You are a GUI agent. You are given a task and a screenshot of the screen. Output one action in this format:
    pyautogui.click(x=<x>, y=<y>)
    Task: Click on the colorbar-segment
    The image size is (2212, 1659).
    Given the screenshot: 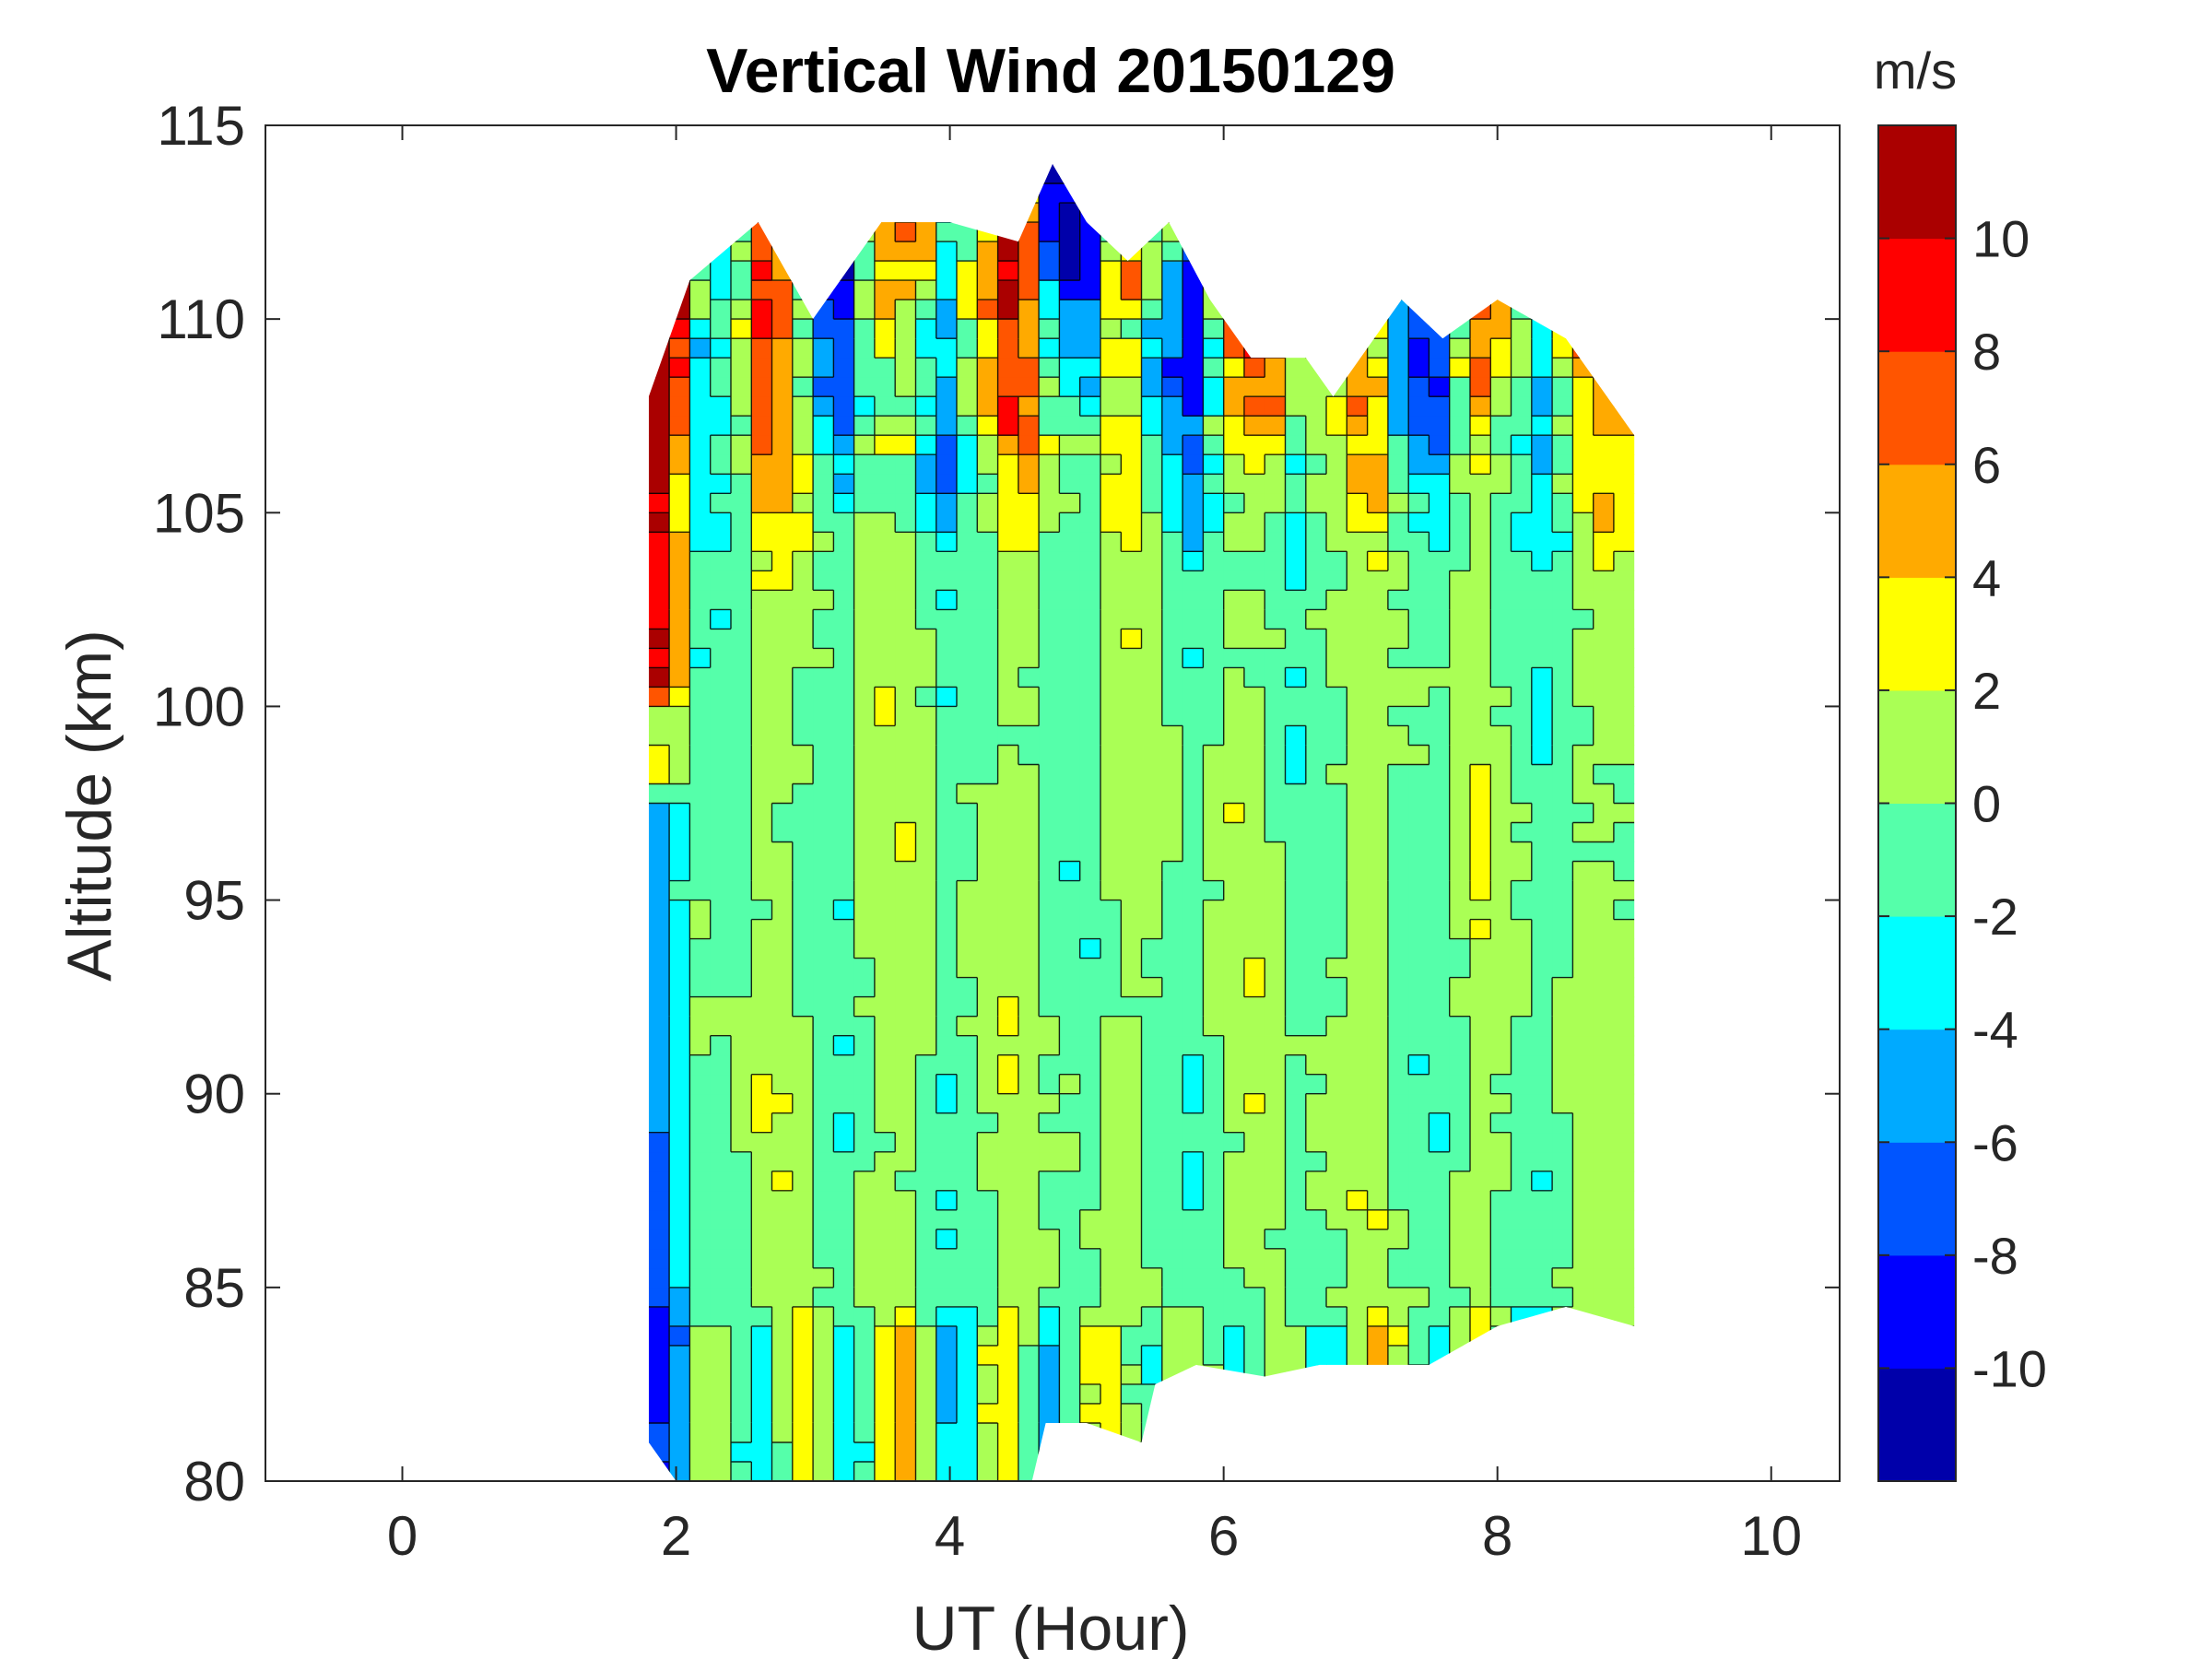 What is the action you would take?
    pyautogui.click(x=1917, y=1199)
    